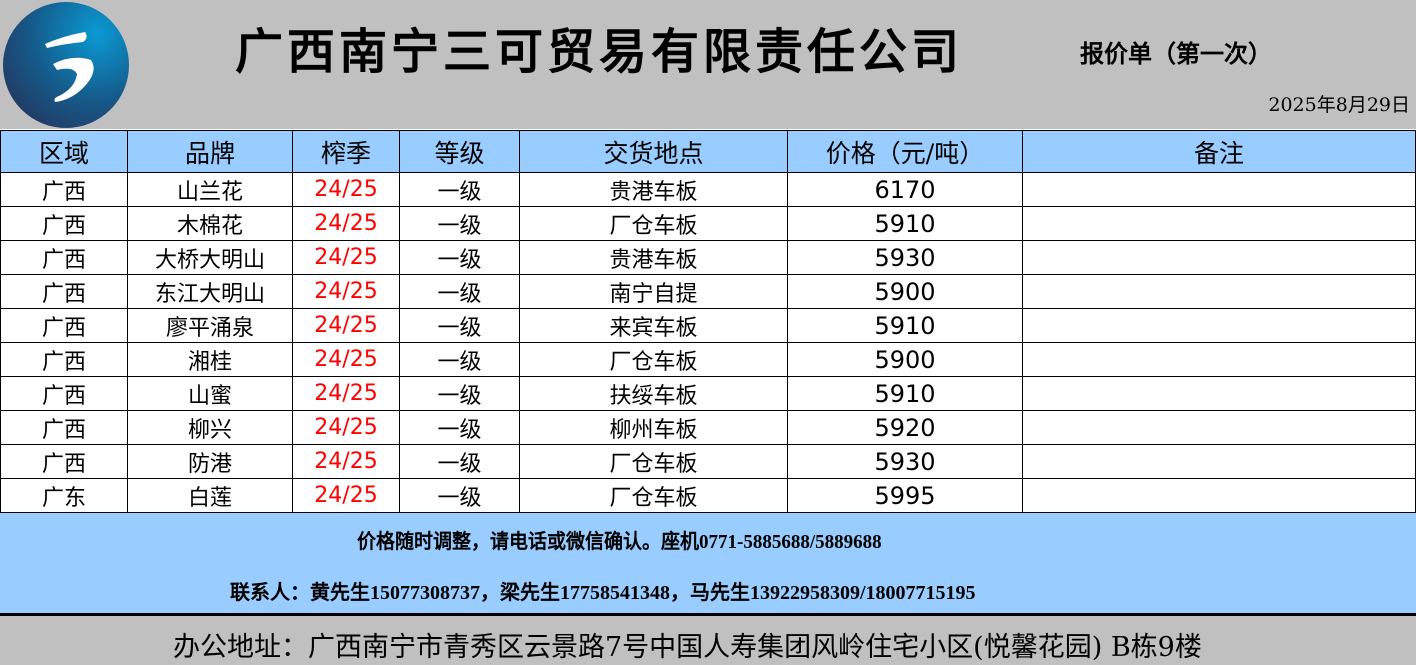  Describe the element at coordinates (210, 359) in the screenshot. I see `brand-cell: 湘桂` at that location.